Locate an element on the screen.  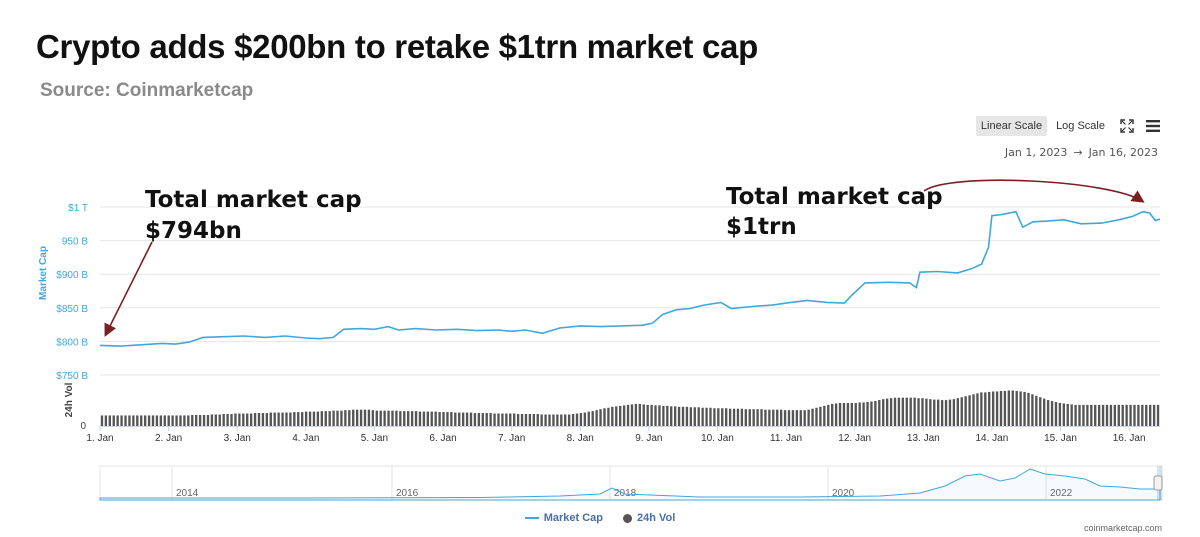
legend-line-icon is located at coordinates (531, 518).